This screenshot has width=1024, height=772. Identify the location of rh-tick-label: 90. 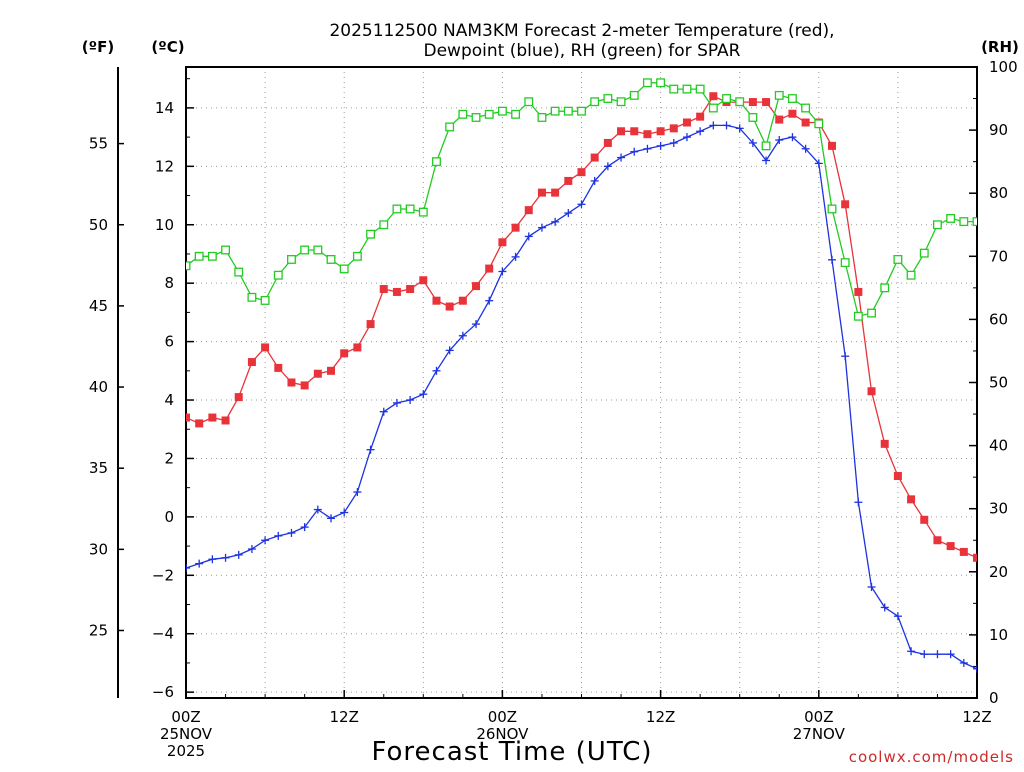
(998, 130).